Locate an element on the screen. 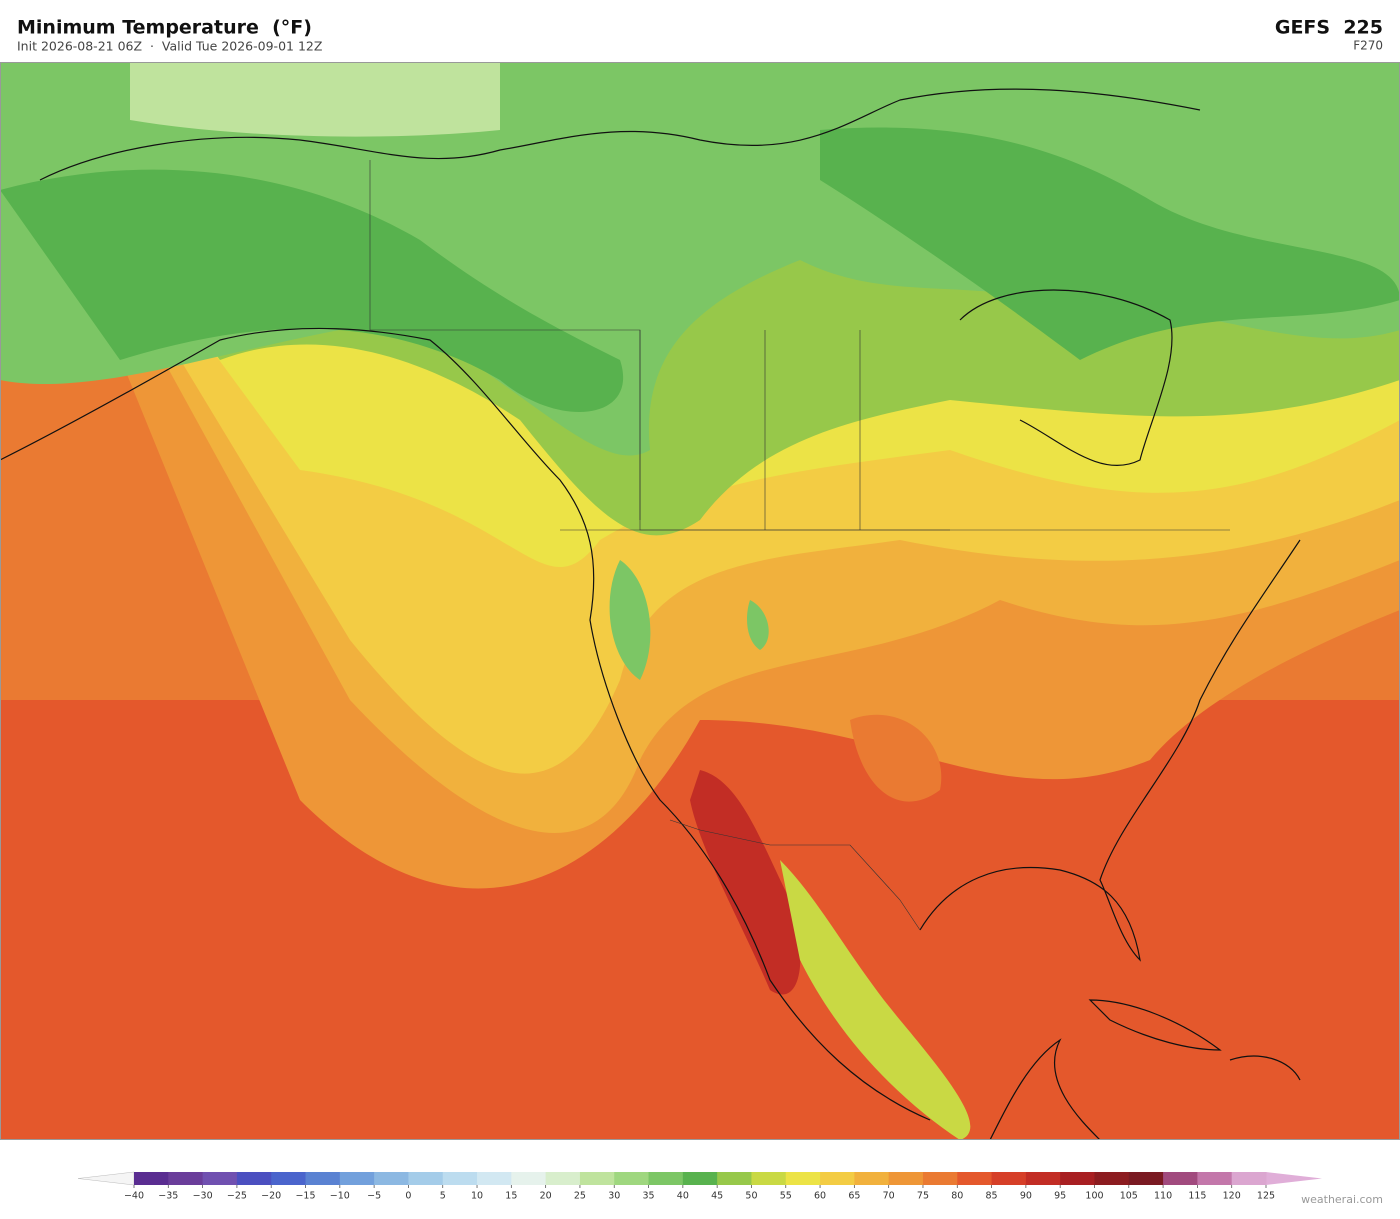 Image resolution: width=1400 pixels, height=1219 pixels. tick-label: −10 is located at coordinates (340, 1196).